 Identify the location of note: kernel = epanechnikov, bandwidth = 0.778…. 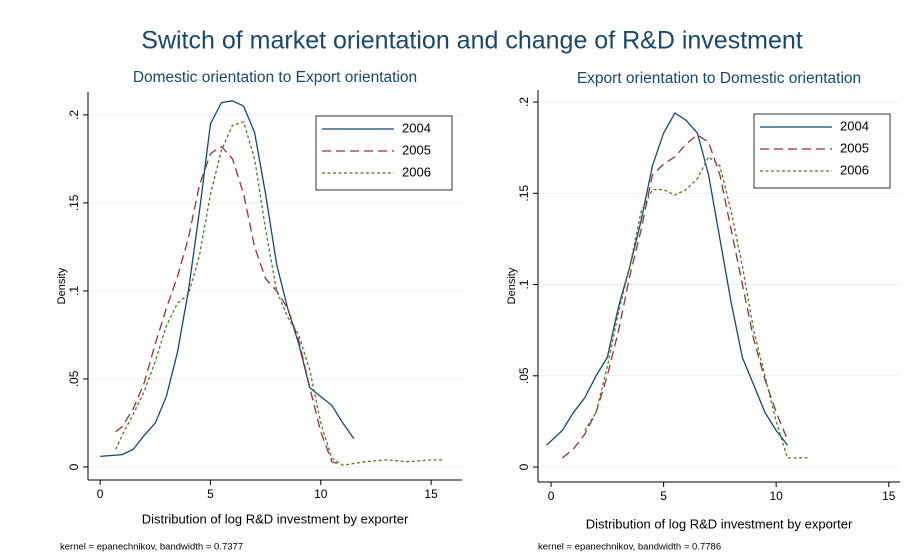
(629, 547).